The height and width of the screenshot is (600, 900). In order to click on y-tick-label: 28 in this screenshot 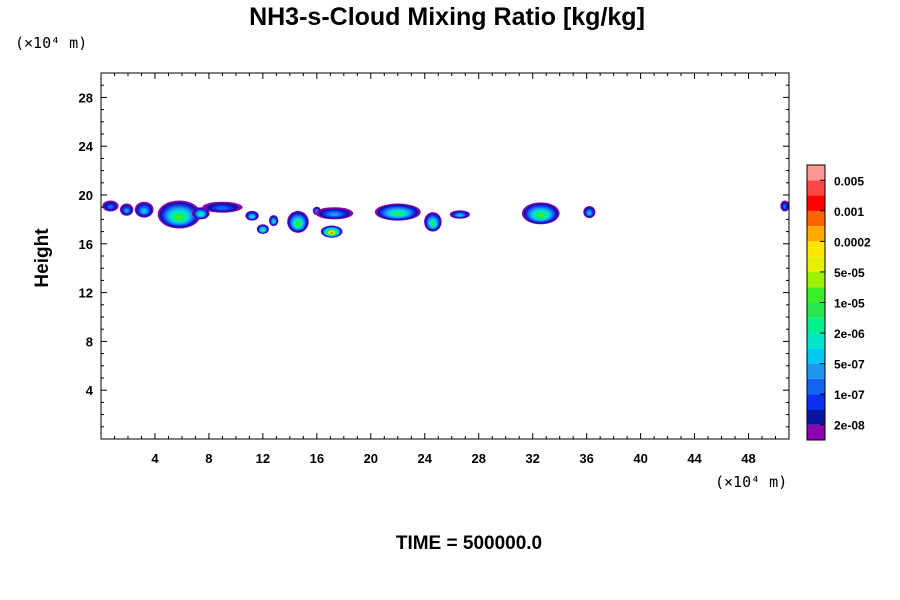, I will do `click(86, 97)`.